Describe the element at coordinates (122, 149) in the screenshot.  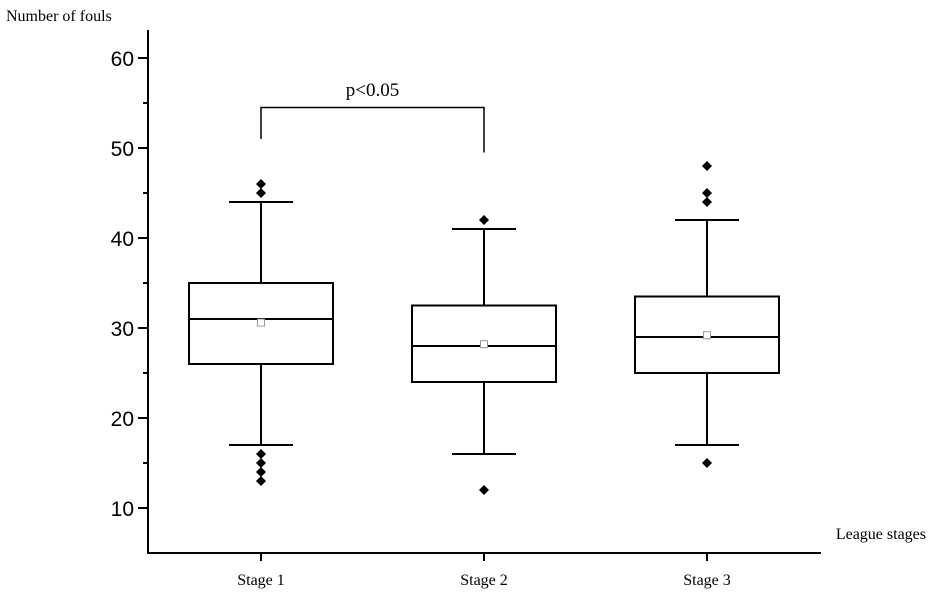
I see `y-tick-label: 50` at that location.